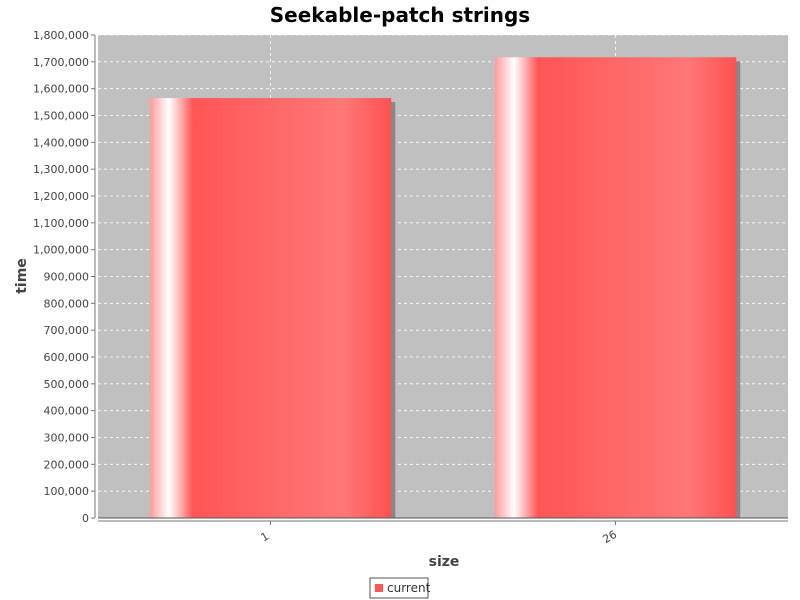 The image size is (800, 600). What do you see at coordinates (67, 357) in the screenshot?
I see `y-tick-label: 600,000` at bounding box center [67, 357].